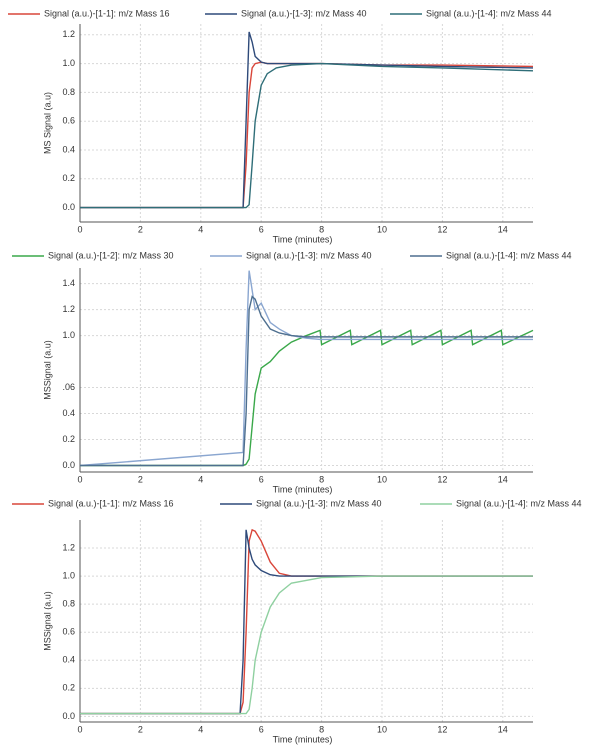 The width and height of the screenshot is (600, 746). Describe the element at coordinates (111, 255) in the screenshot. I see `legend-label: Signal (a.u.)-[1-2]: m/z Mass 30` at that location.